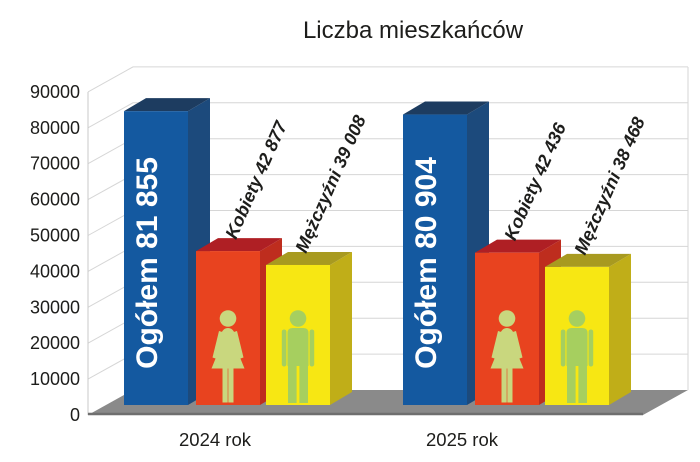  Describe the element at coordinates (55, 128) in the screenshot. I see `y-tick-label: 80000` at that location.